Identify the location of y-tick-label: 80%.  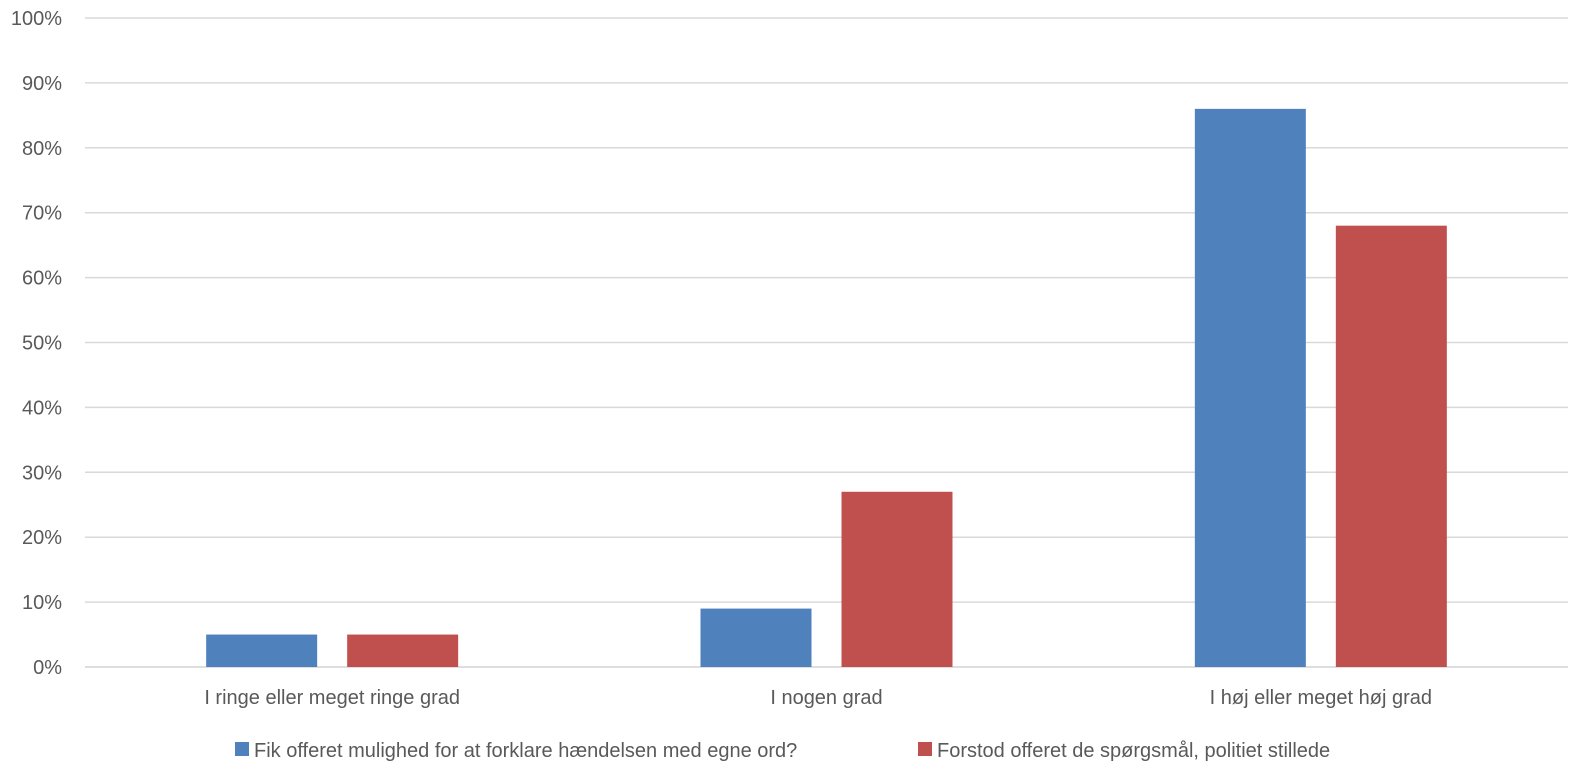
(42, 149).